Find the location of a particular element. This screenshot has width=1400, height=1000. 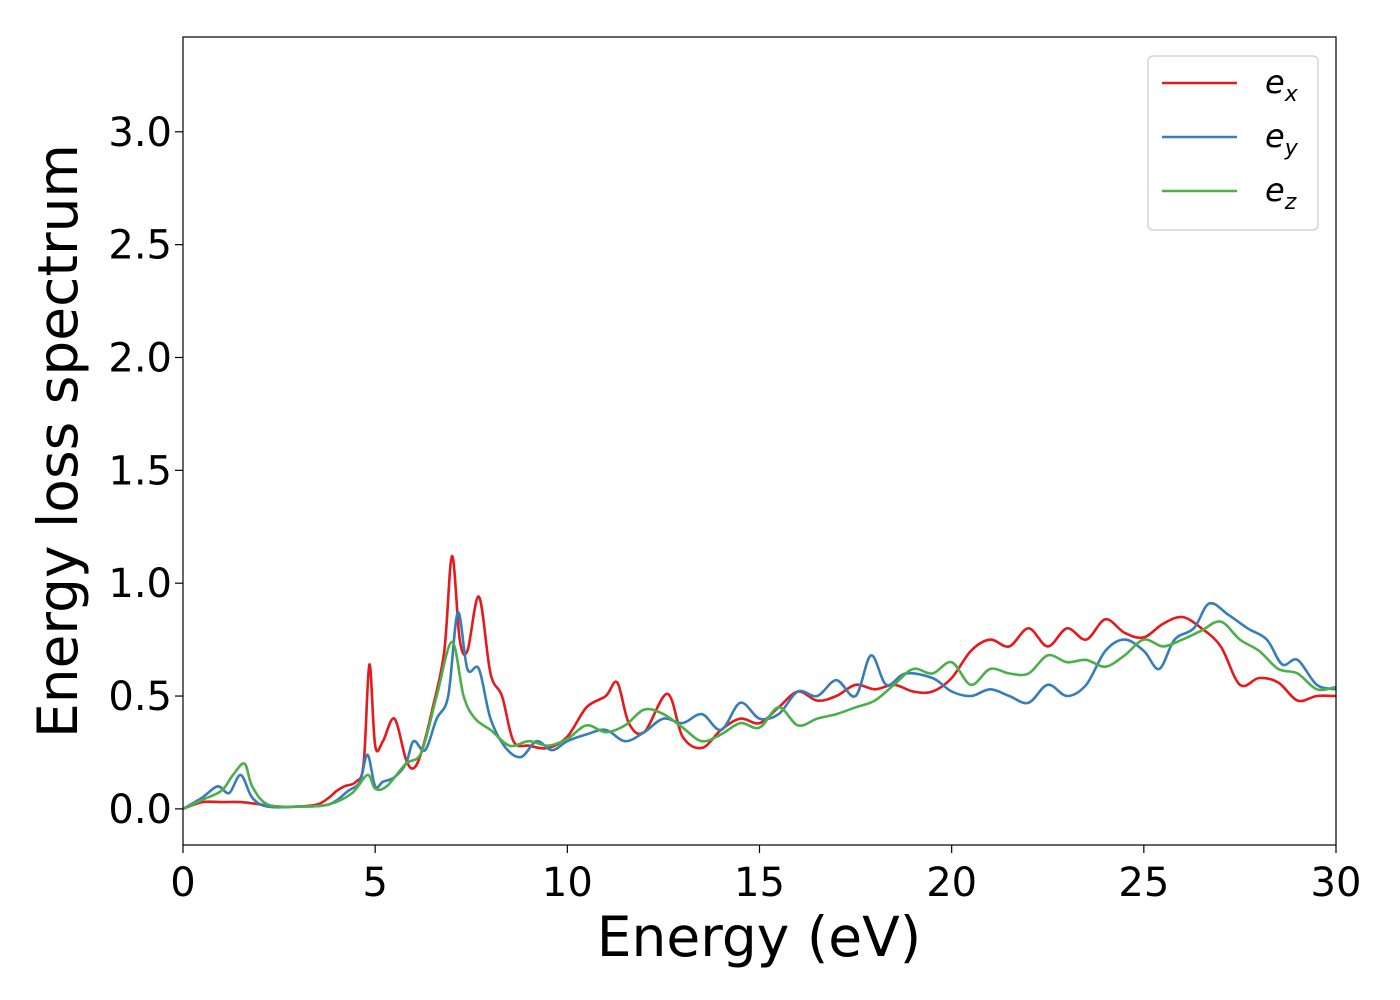

y-tick-label: 0.0 is located at coordinates (140, 810).